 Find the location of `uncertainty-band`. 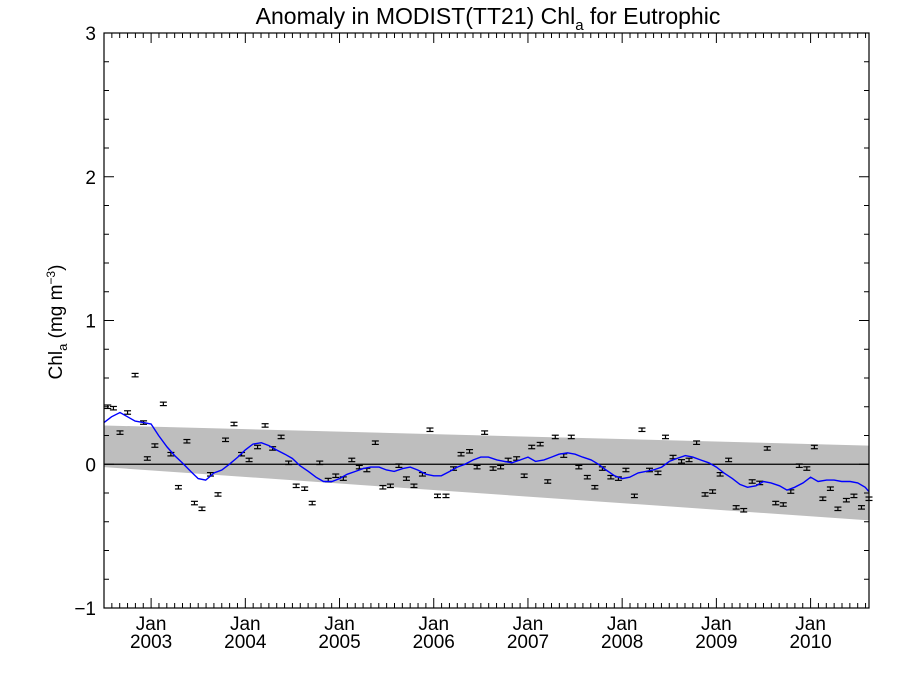

uncertainty-band is located at coordinates (486, 473).